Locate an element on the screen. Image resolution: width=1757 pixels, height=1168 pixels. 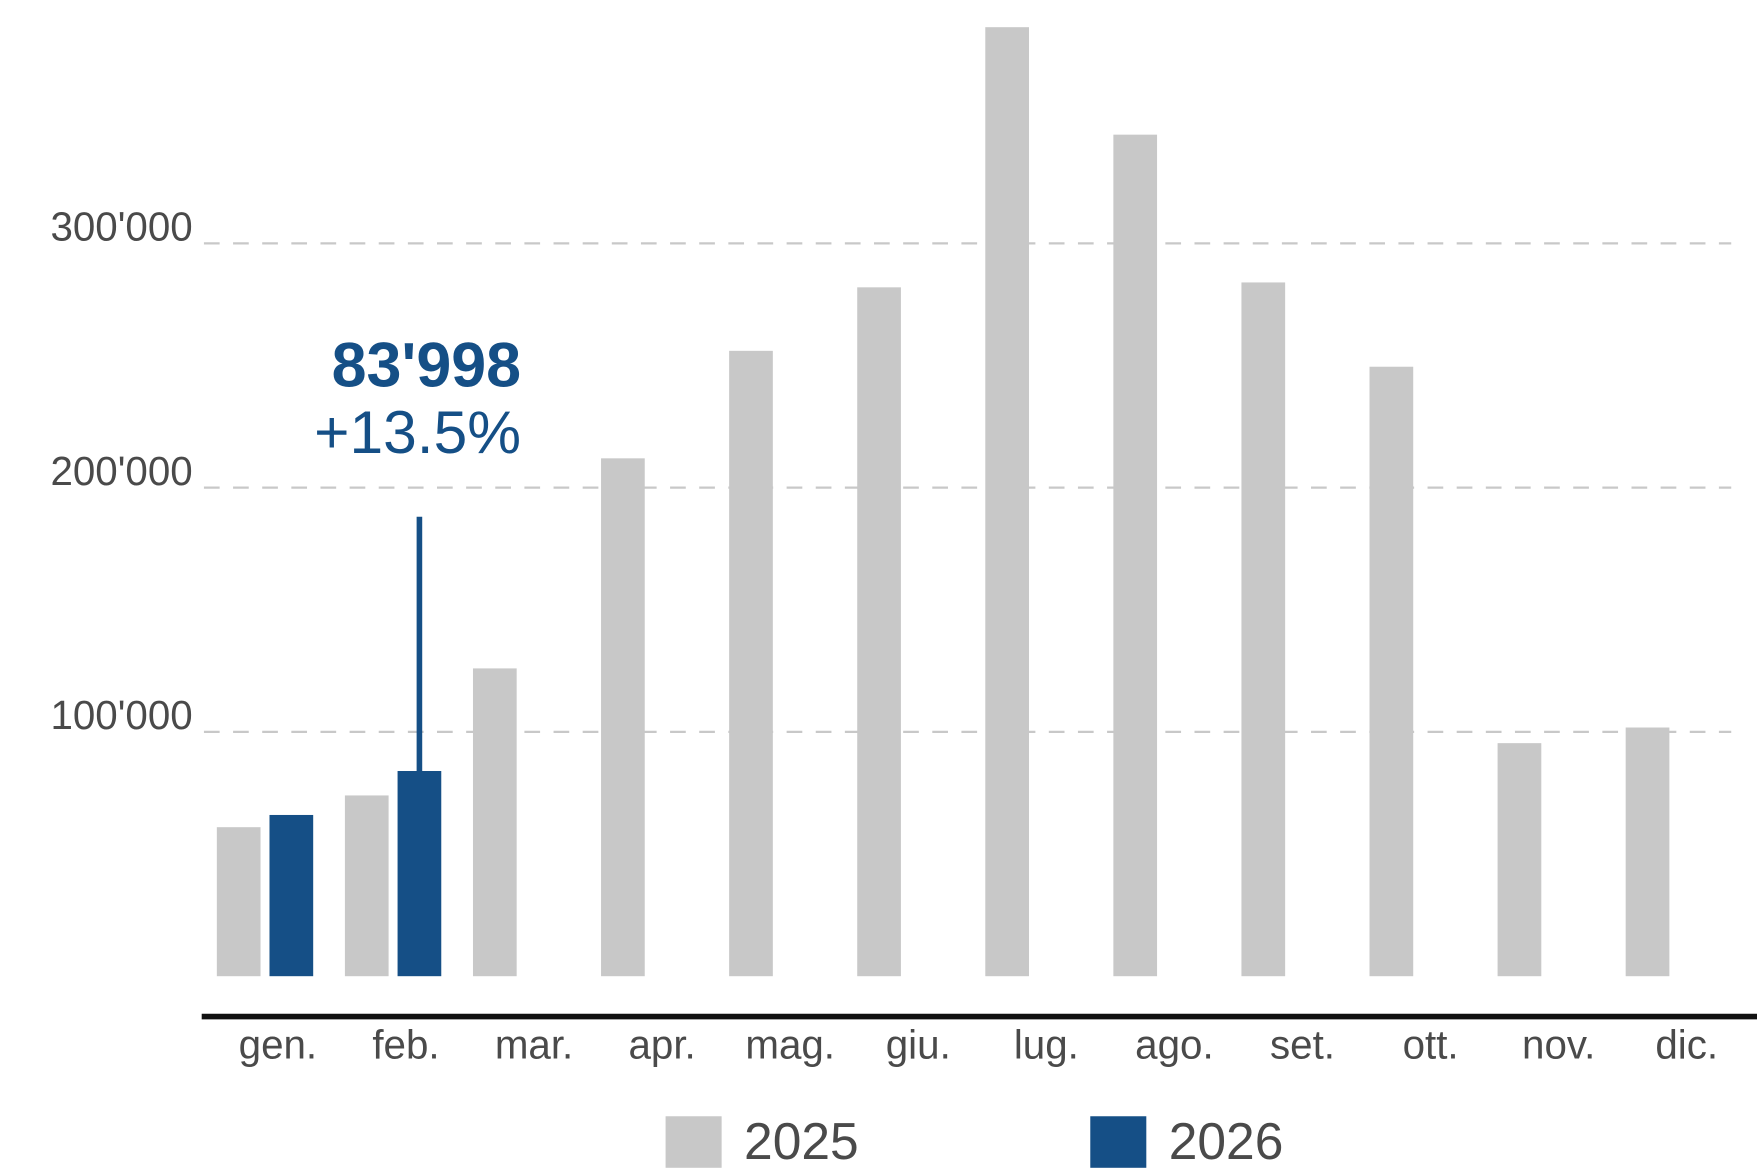
y-tick-label: 200'000 is located at coordinates (121, 471).